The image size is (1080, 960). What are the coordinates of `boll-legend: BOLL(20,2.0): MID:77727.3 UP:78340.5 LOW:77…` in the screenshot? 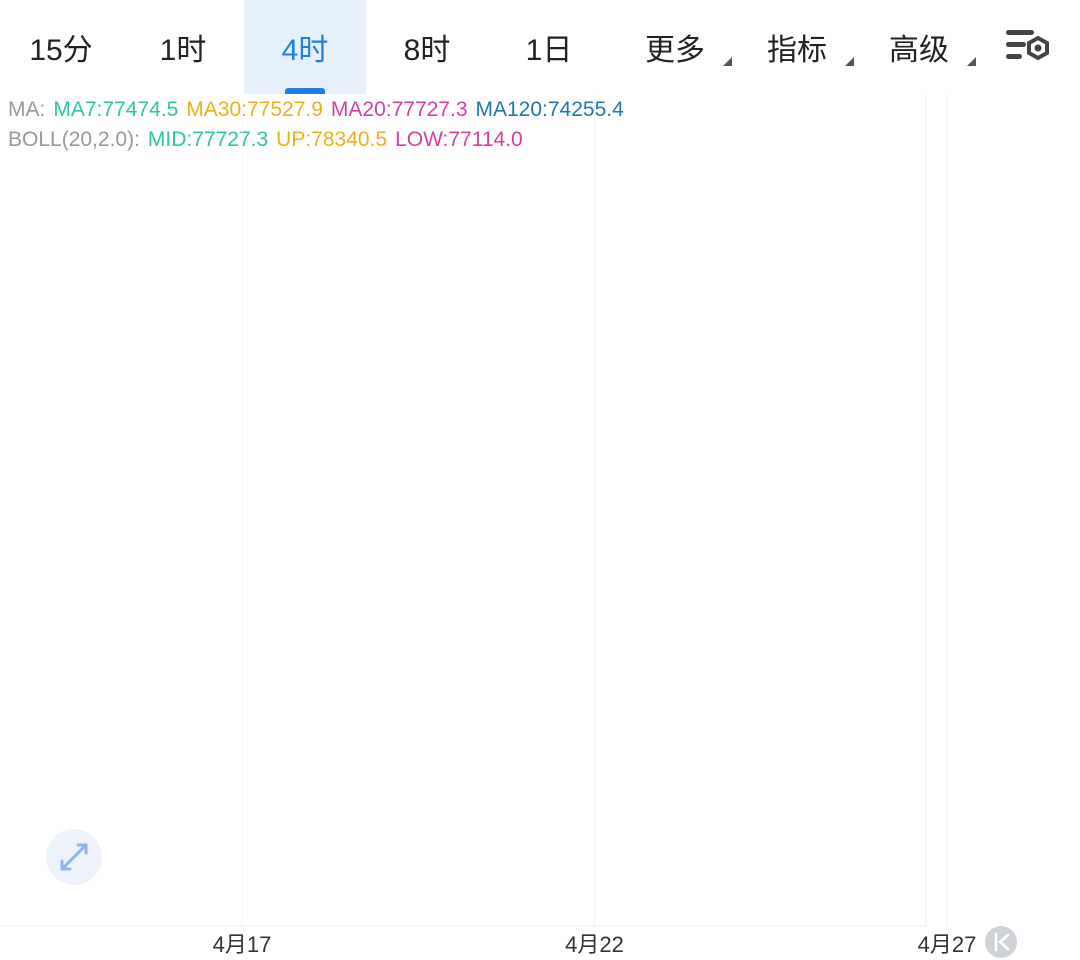 It's located at (269, 140).